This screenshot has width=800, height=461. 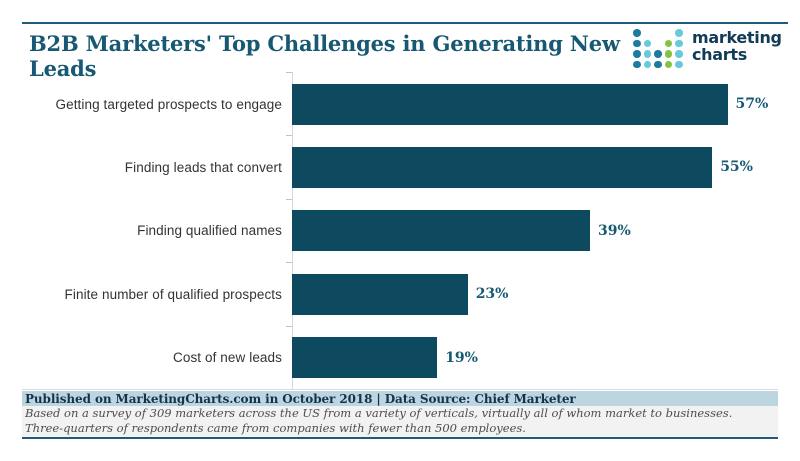 I want to click on bar-row: Finding qualified names 39%, so click(x=400, y=231).